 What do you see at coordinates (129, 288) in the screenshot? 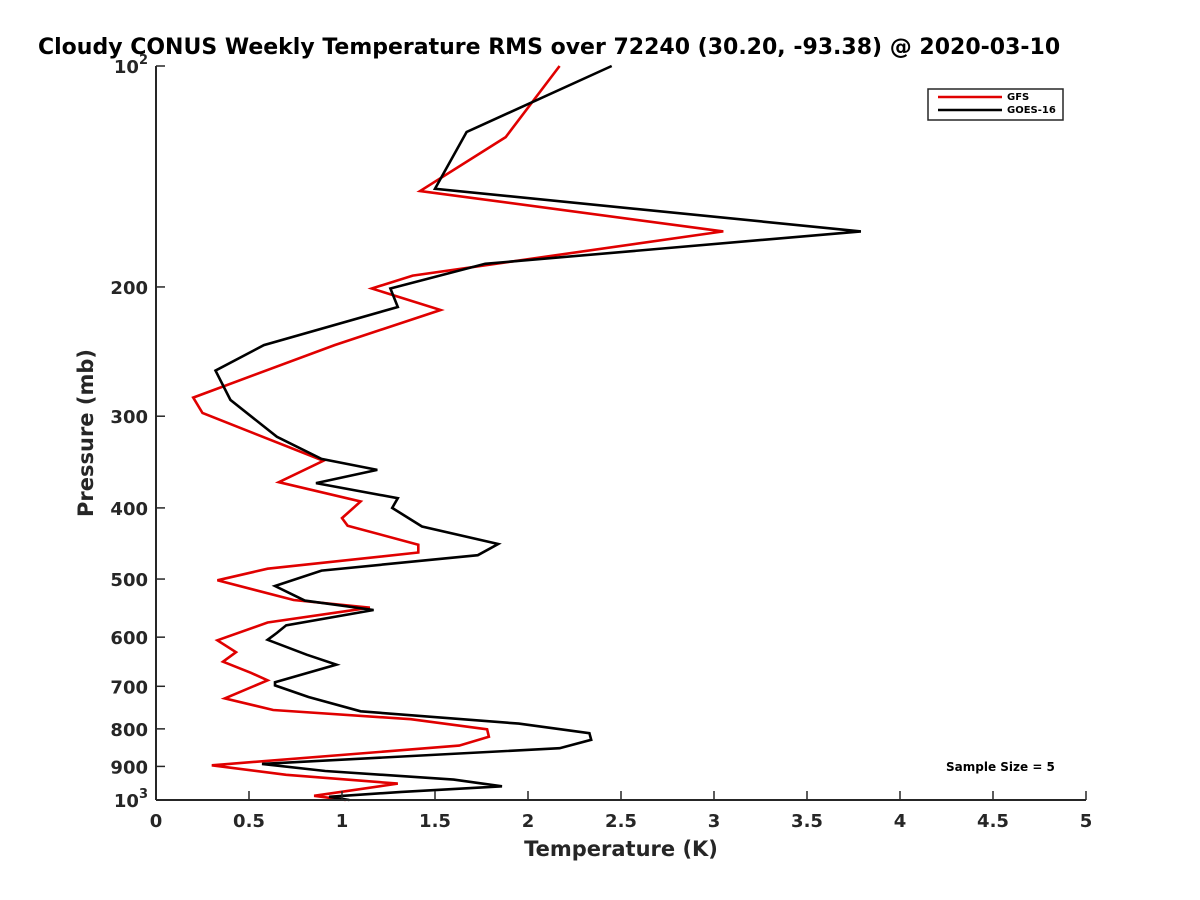
I see `y-tick-label: 200` at bounding box center [129, 288].